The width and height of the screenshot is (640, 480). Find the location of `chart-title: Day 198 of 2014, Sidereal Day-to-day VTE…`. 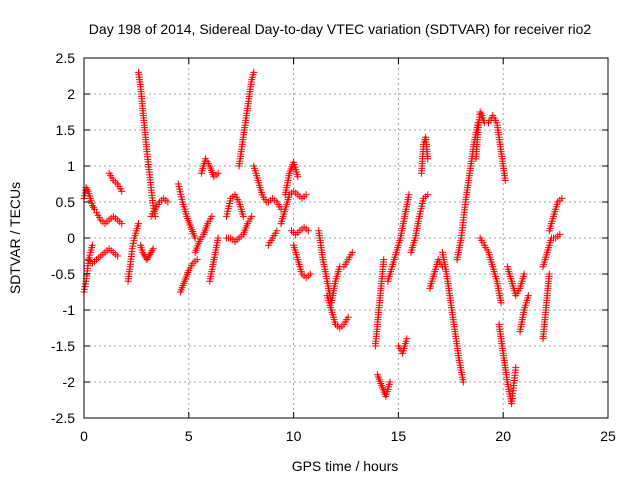

chart-title: Day 198 of 2014, Sidereal Day-to-day VTE… is located at coordinates (340, 29).